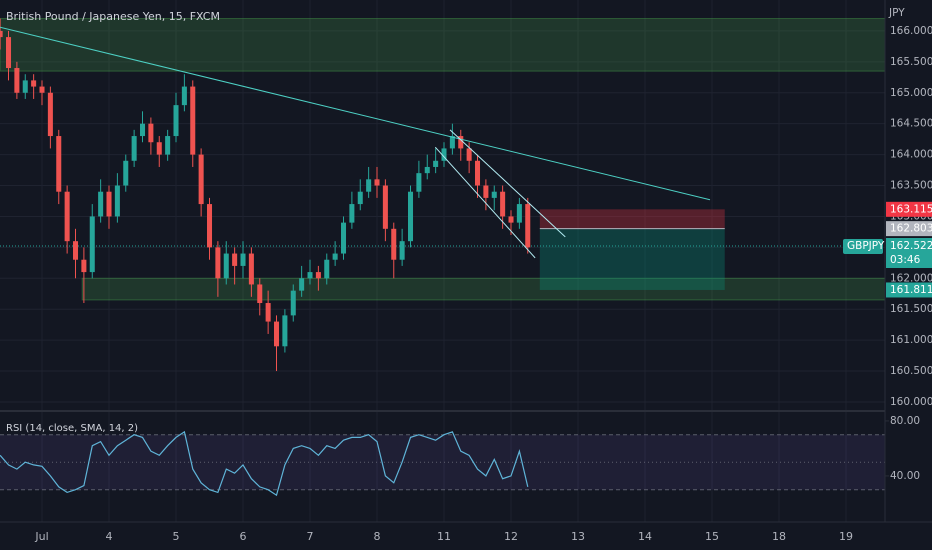 The image size is (932, 550). Describe the element at coordinates (911, 62) in the screenshot. I see `y-tick-label: 165.500` at that location.